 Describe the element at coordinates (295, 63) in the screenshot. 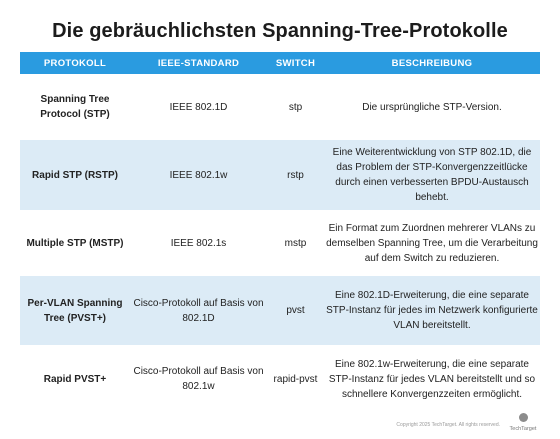

I see `column-header-switch: SWITCH` at that location.